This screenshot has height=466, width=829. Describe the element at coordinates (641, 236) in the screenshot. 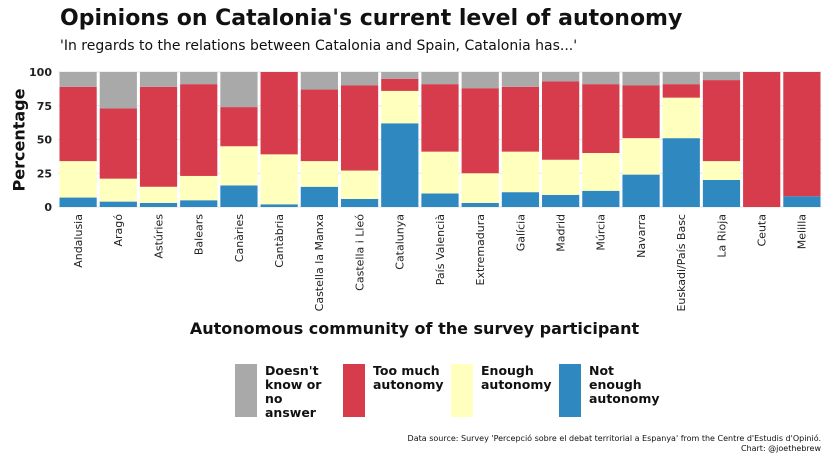

I see `x-tick-label: Navarra` at that location.